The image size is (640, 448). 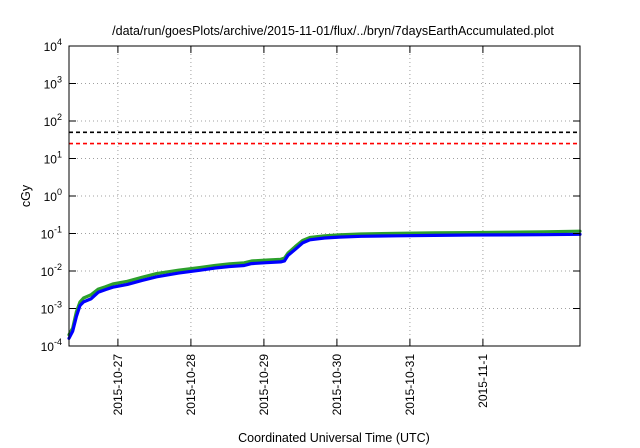 What do you see at coordinates (51, 270) in the screenshot?
I see `y-tick-label: 10⁻²` at bounding box center [51, 270].